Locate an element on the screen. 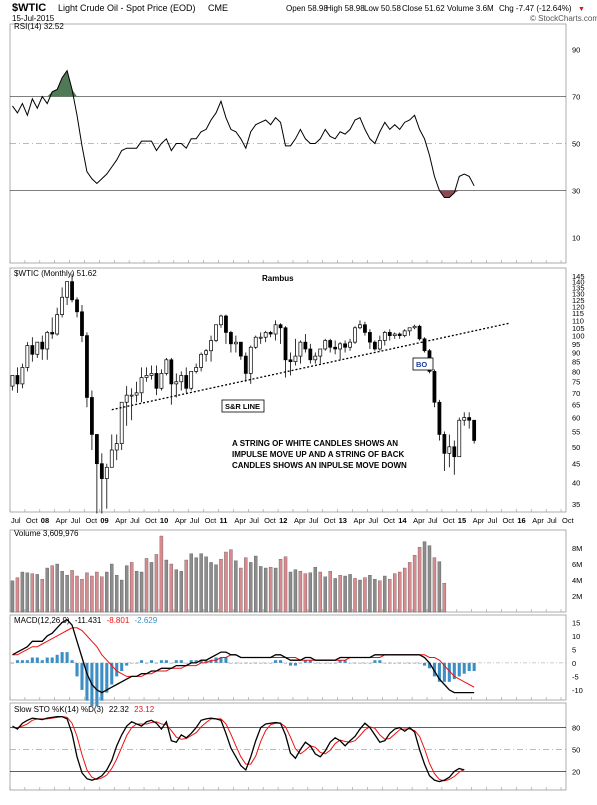 Image resolution: width=597 pixels, height=805 pixels. header-date: 15-Jul-2015 is located at coordinates (33, 18).